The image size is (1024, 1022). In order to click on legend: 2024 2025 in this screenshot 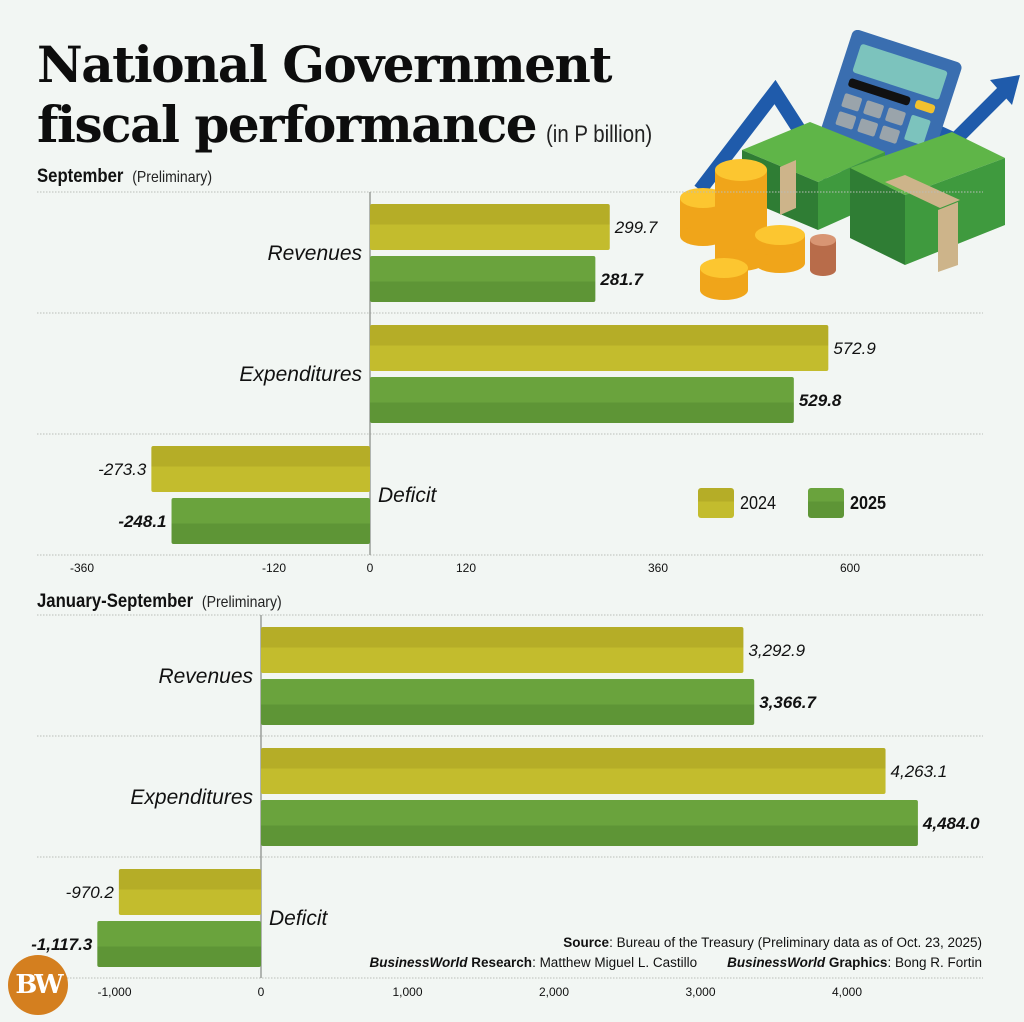, I will do `click(808, 503)`.